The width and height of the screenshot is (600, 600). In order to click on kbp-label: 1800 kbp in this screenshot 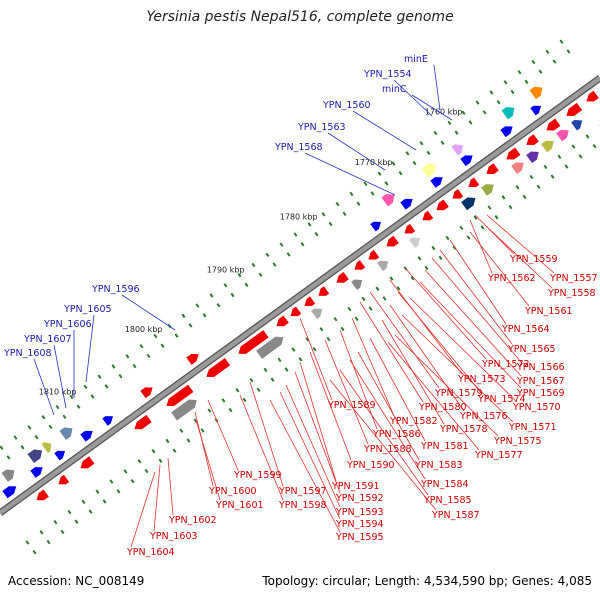, I will do `click(144, 329)`.